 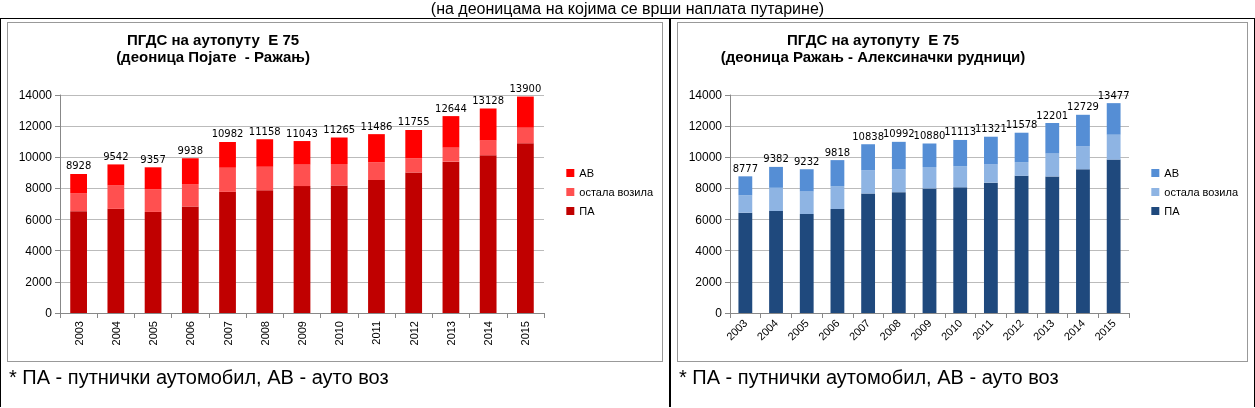 What do you see at coordinates (450, 333) in the screenshot?
I see `x-tick-label: 2013` at bounding box center [450, 333].